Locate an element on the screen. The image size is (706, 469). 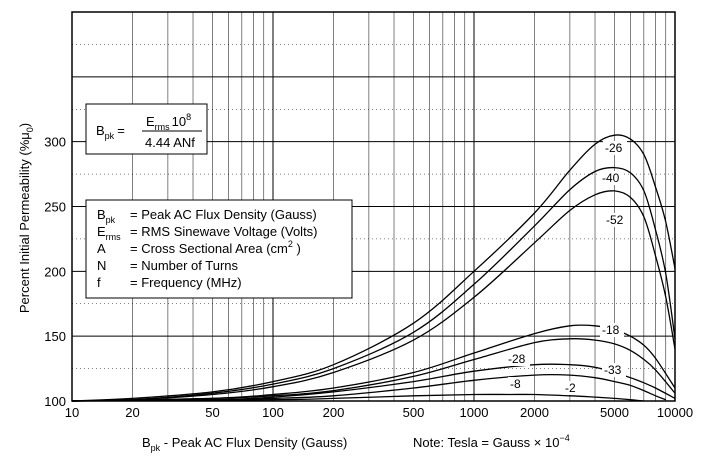
y-tick-label: 250 is located at coordinates (55, 207).